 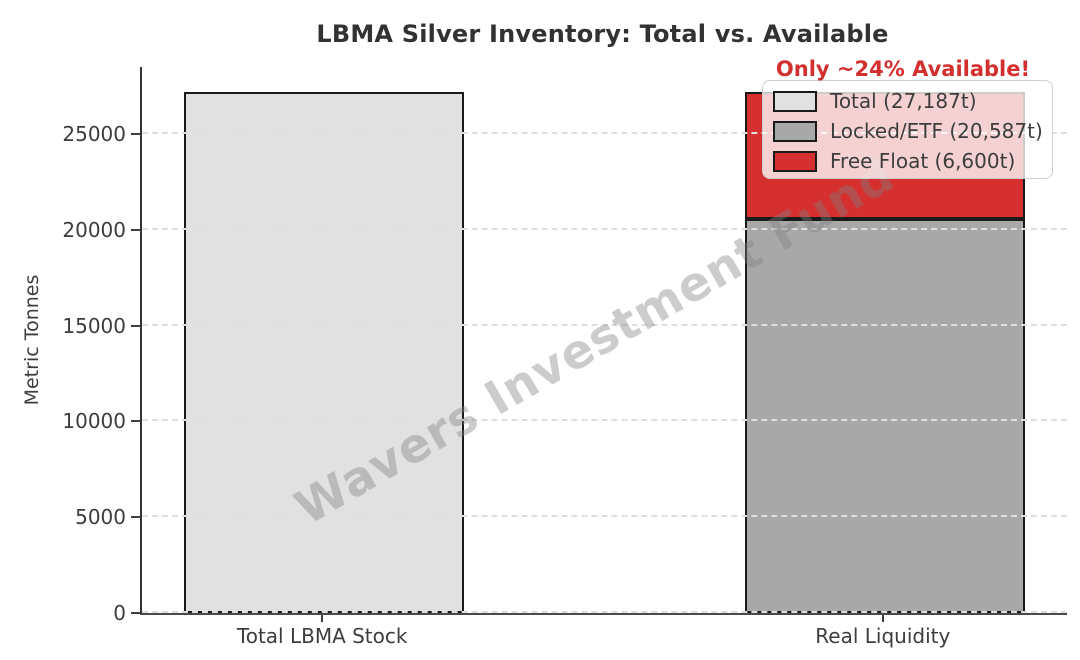 I want to click on legend-item: Free Float (6,600t), so click(x=912, y=161).